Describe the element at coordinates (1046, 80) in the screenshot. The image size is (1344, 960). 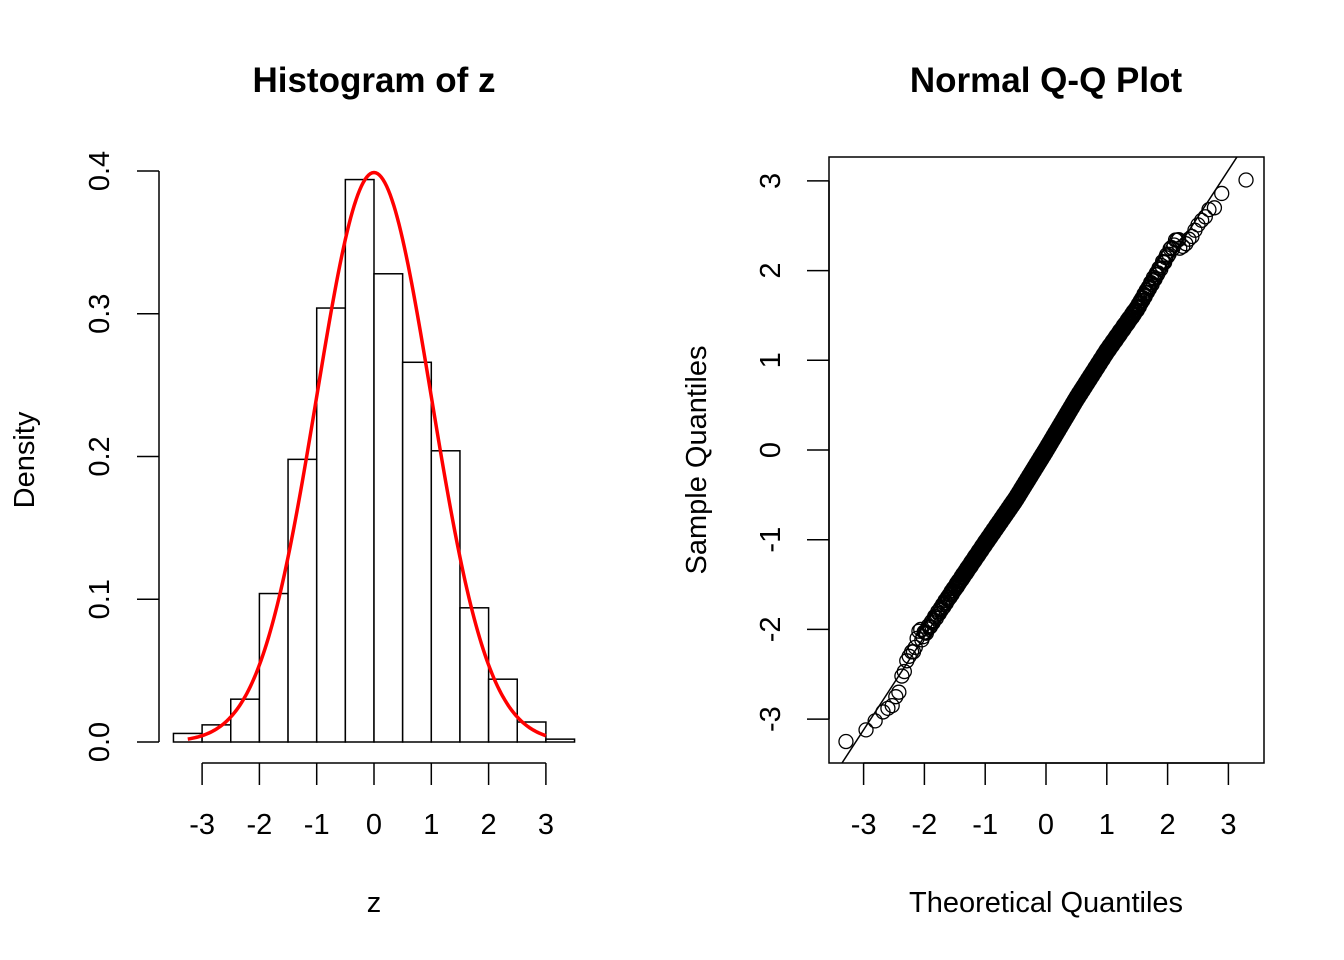
I see `qq-title: Normal Q-Q Plot` at that location.